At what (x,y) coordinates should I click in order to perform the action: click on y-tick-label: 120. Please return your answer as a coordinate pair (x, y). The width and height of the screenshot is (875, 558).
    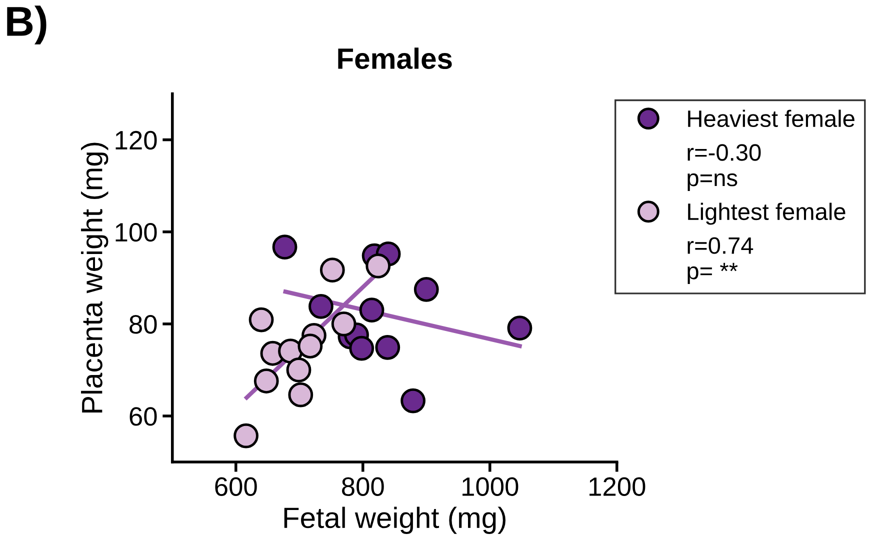
    Looking at the image, I should click on (136, 140).